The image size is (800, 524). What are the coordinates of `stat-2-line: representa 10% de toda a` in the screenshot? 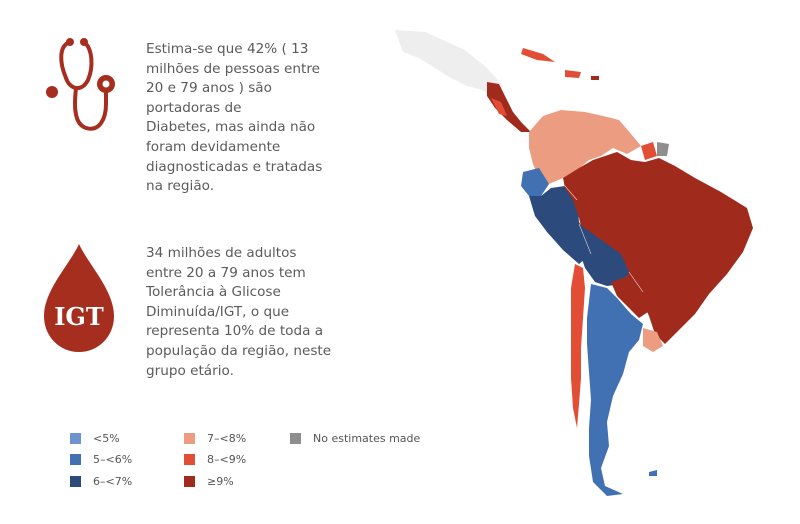 It's located at (235, 331).